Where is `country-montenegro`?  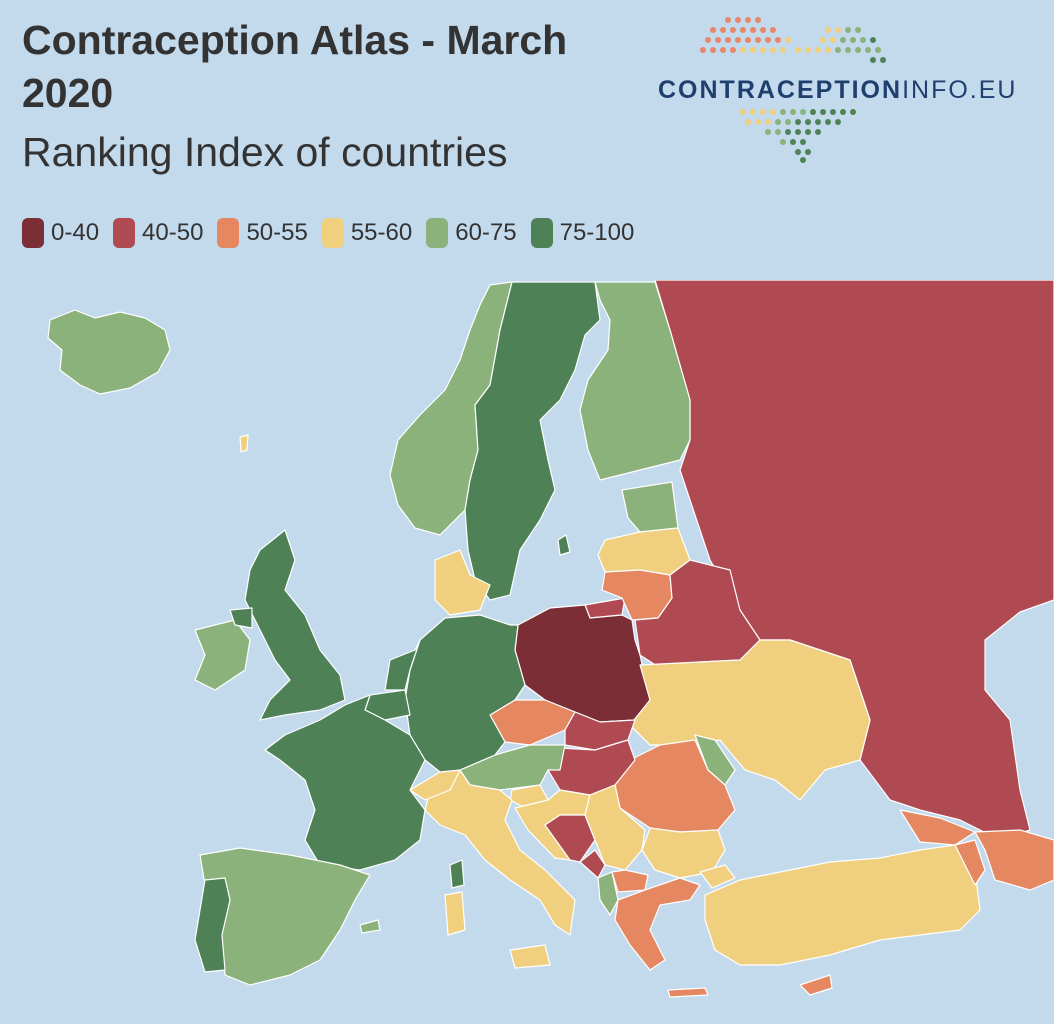
country-montenegro is located at coordinates (592, 864).